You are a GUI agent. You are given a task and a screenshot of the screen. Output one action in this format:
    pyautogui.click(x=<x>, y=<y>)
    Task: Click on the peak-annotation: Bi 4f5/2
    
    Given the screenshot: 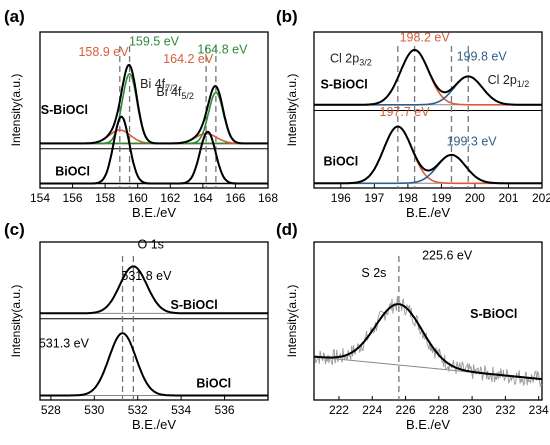 What is the action you would take?
    pyautogui.click(x=175, y=93)
    